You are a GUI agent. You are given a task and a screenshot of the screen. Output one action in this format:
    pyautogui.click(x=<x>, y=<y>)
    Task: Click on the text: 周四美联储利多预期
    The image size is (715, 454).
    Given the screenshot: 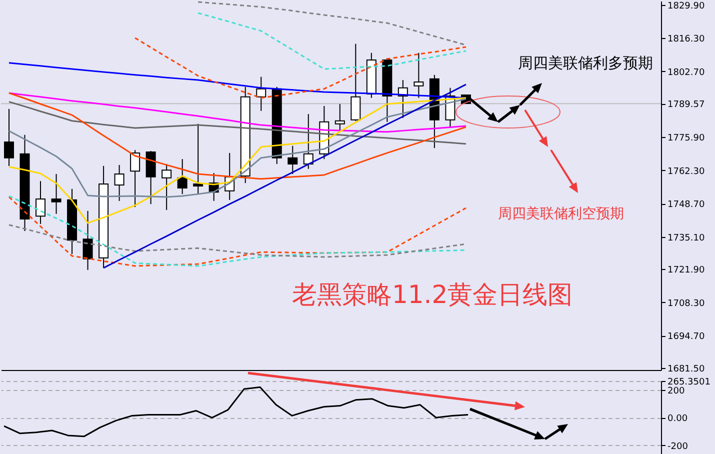 What is the action you would take?
    pyautogui.click(x=585, y=63)
    